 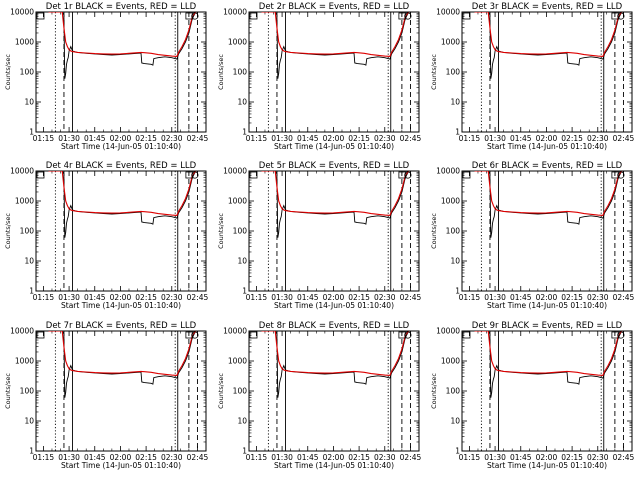 What do you see at coordinates (121, 7) in the screenshot?
I see `panel-title: Det 1r BLACK = Events, RED = LLD` at bounding box center [121, 7].